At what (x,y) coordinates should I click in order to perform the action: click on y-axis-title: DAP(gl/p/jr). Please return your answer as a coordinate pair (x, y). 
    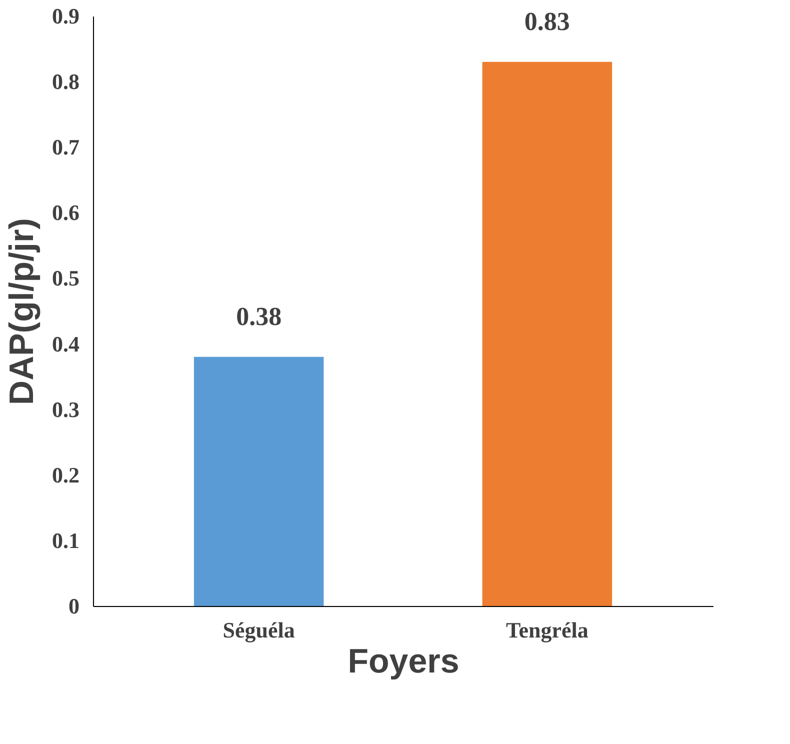
    Looking at the image, I should click on (22, 311).